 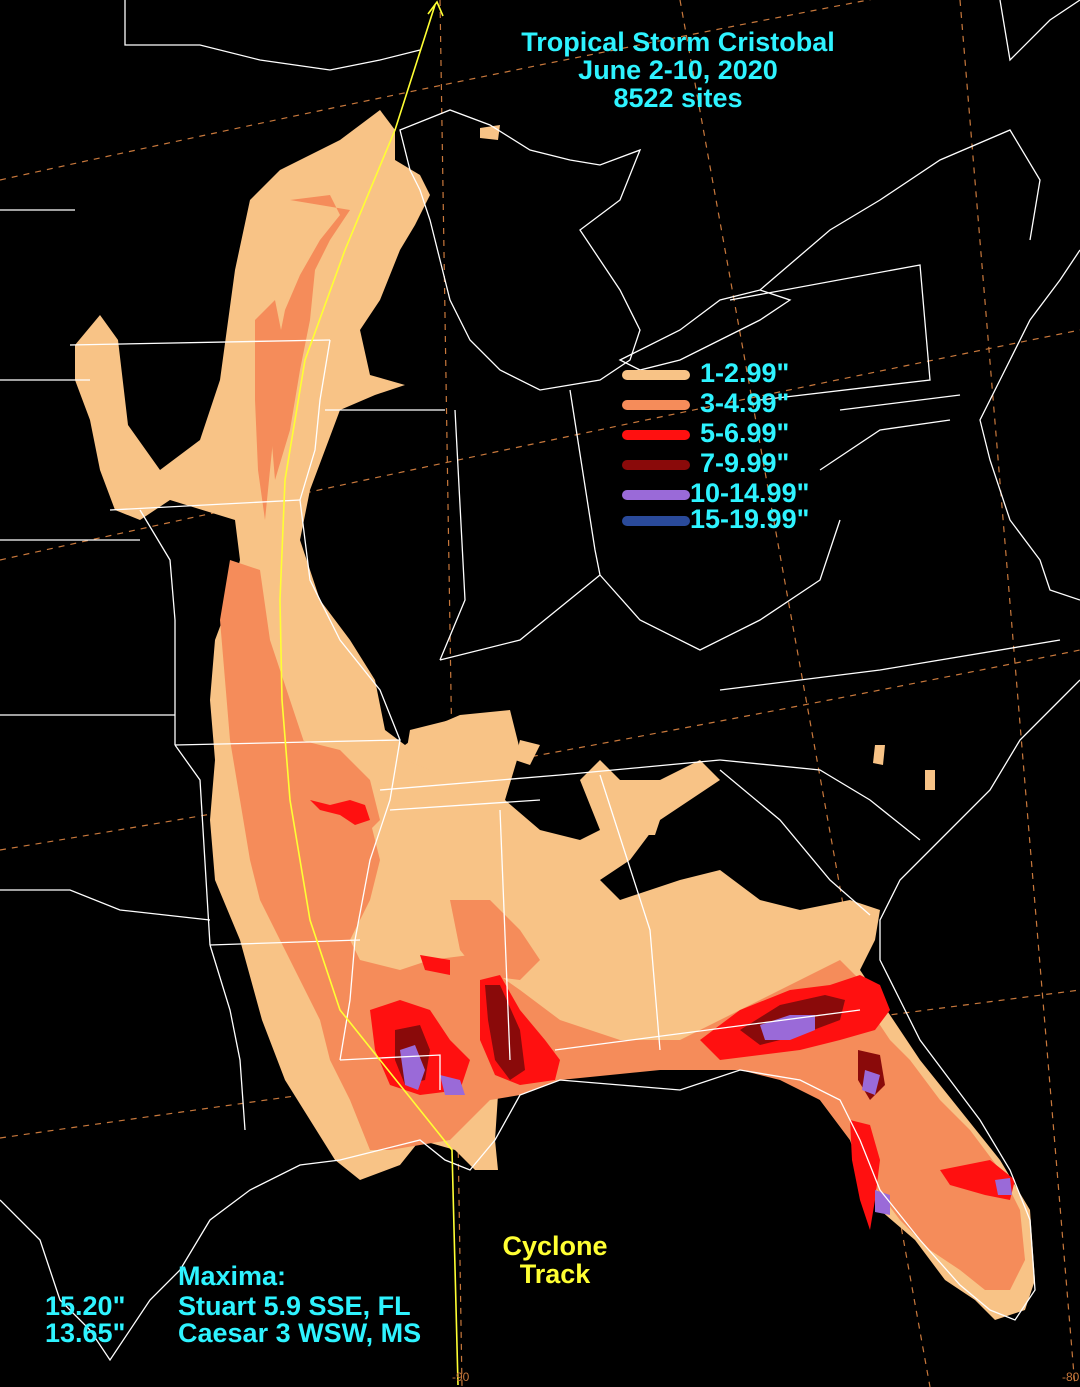 I want to click on legend-item-1: 1-2.99", so click(x=742, y=374).